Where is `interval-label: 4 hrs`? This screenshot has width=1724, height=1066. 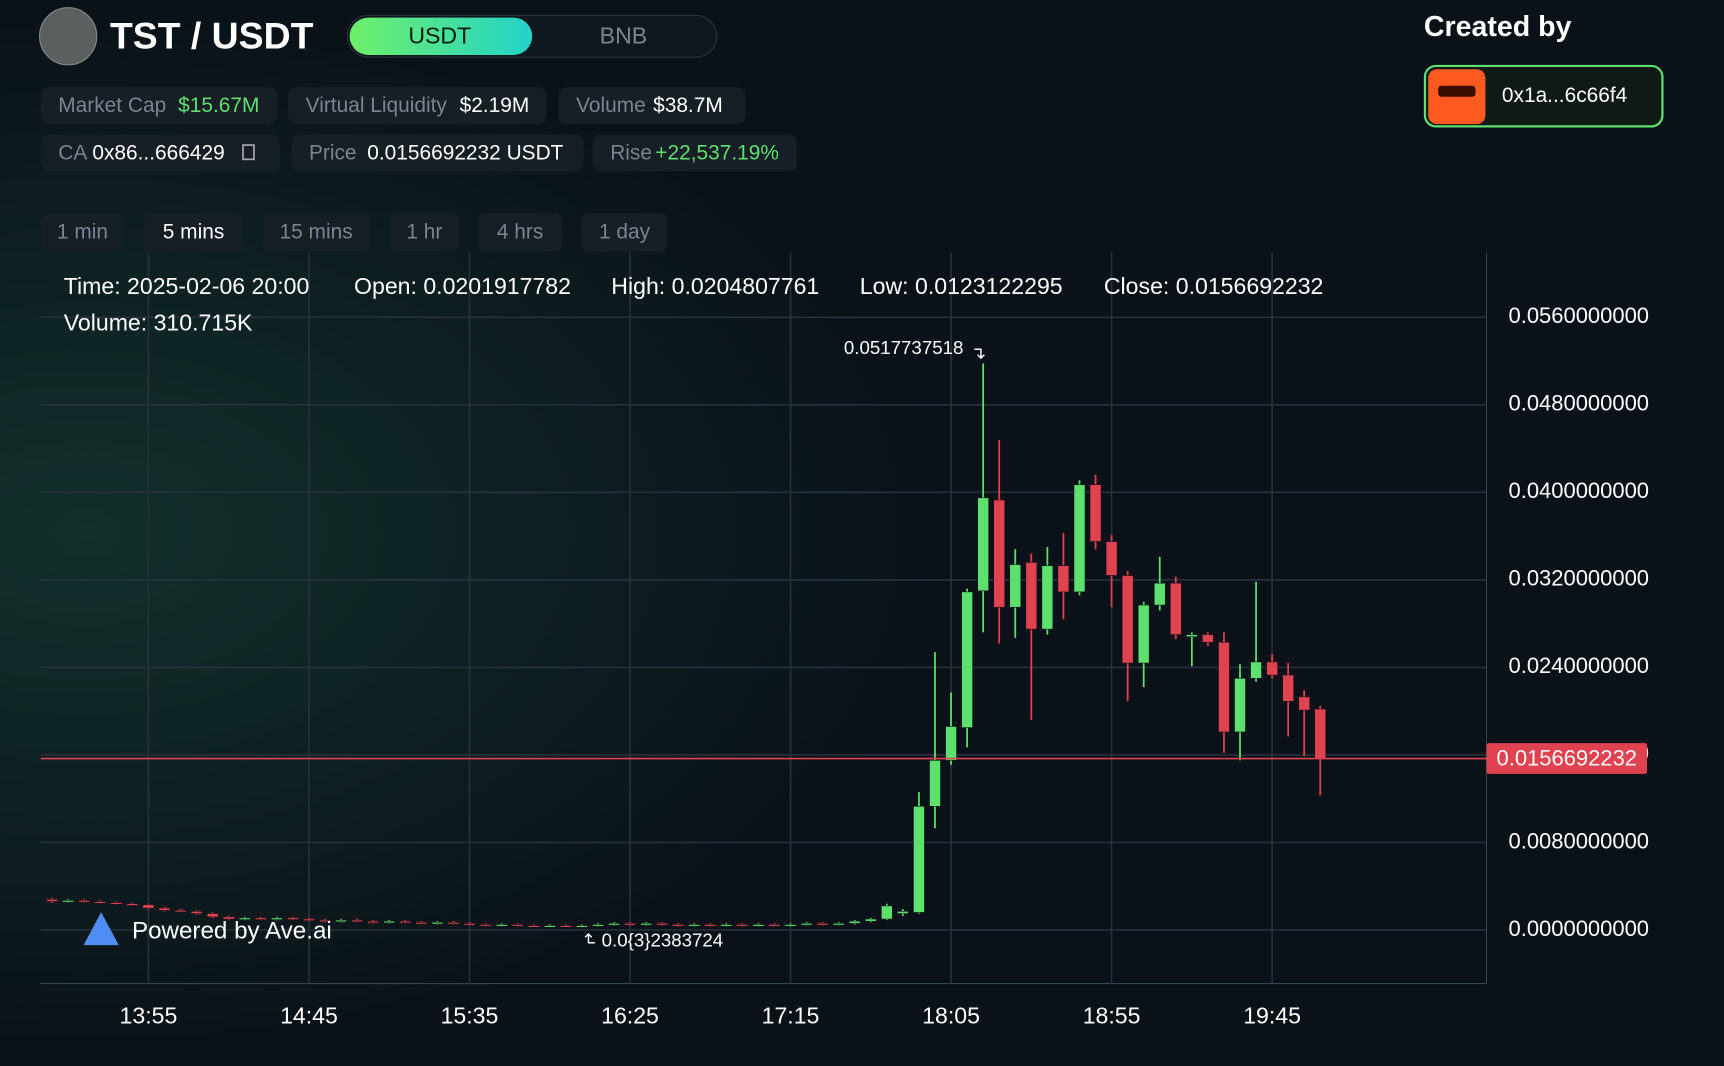 interval-label: 4 hrs is located at coordinates (520, 232).